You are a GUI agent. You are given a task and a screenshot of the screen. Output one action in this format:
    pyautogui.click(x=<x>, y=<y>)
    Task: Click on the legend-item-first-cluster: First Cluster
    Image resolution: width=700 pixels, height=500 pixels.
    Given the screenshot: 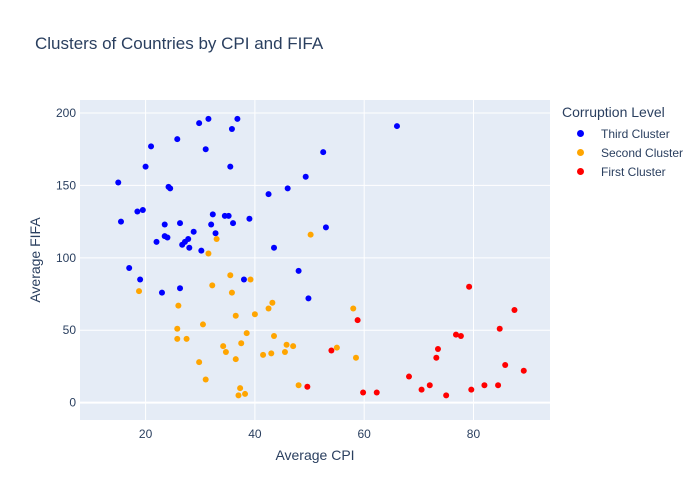 What is the action you would take?
    pyautogui.click(x=622, y=171)
    